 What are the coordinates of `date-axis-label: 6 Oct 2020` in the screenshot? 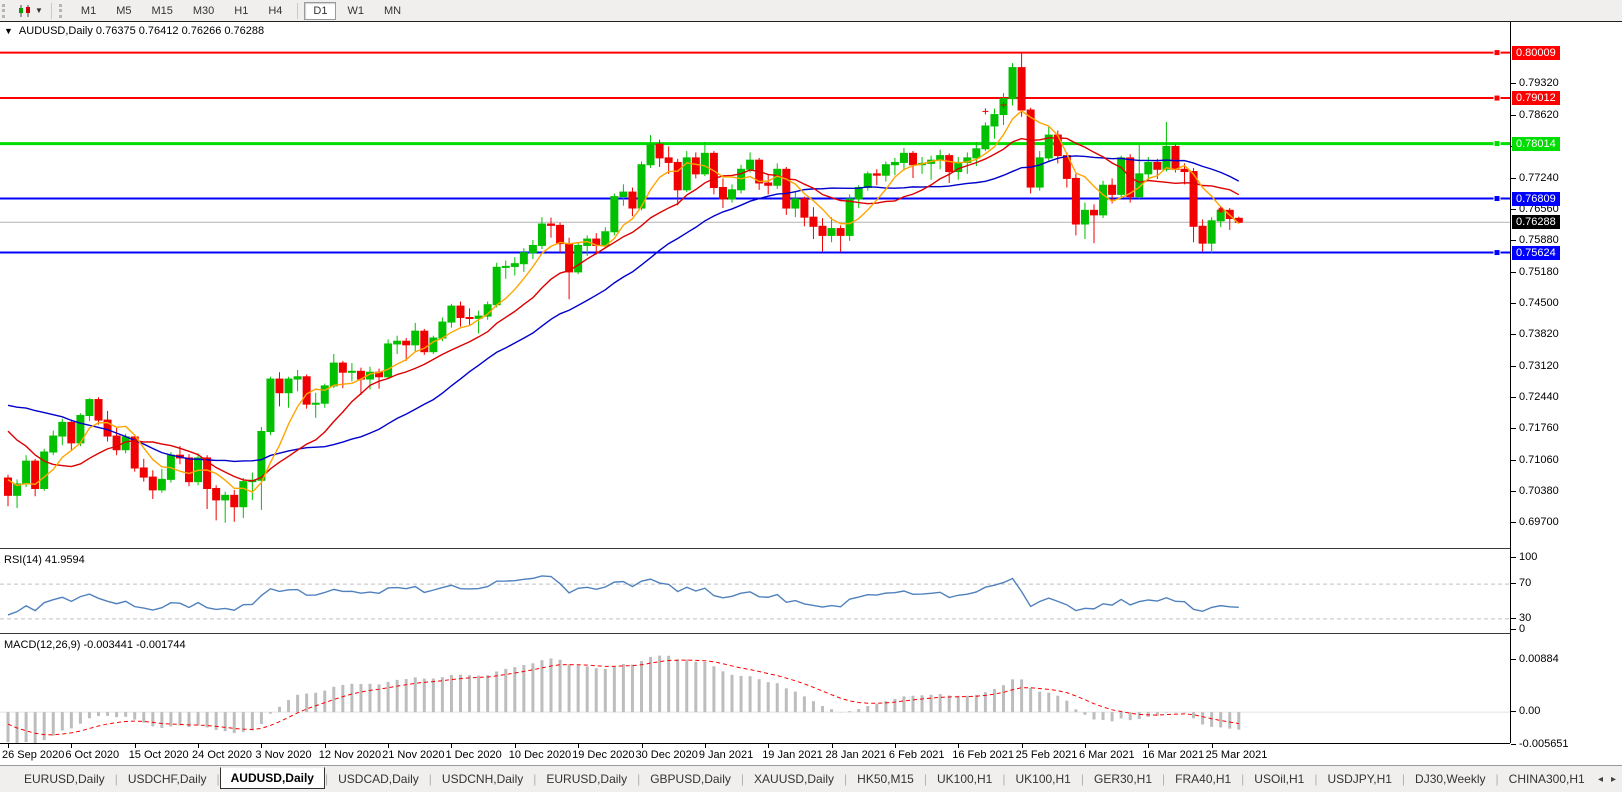 It's located at (92, 755).